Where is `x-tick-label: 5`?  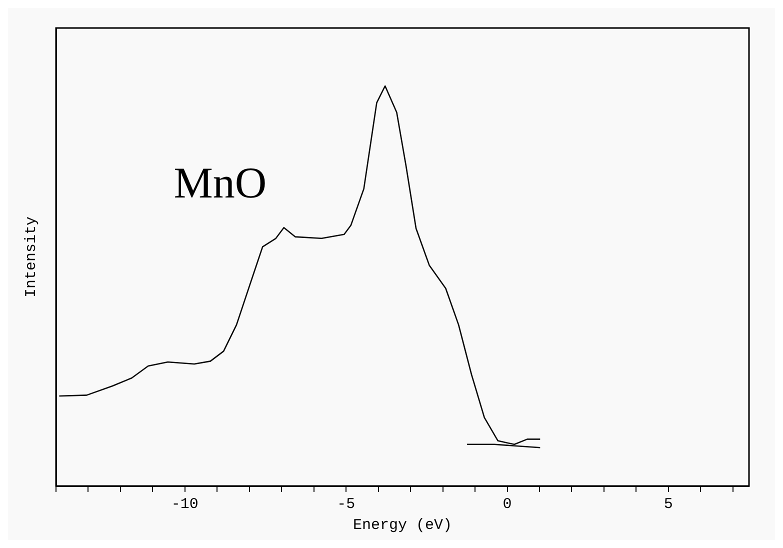
x-tick-label: 5 is located at coordinates (668, 504).